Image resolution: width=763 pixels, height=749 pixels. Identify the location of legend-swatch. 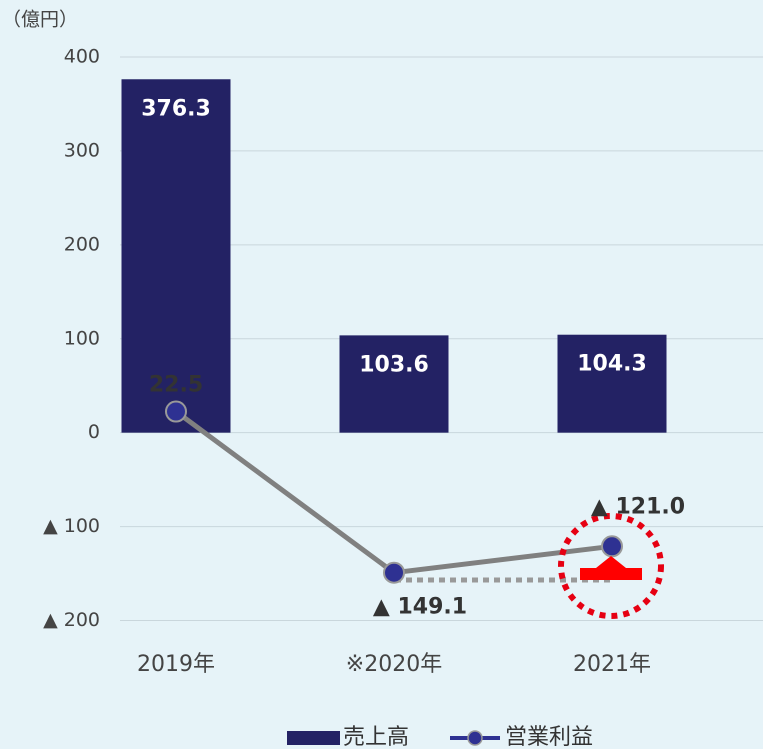
(313, 738).